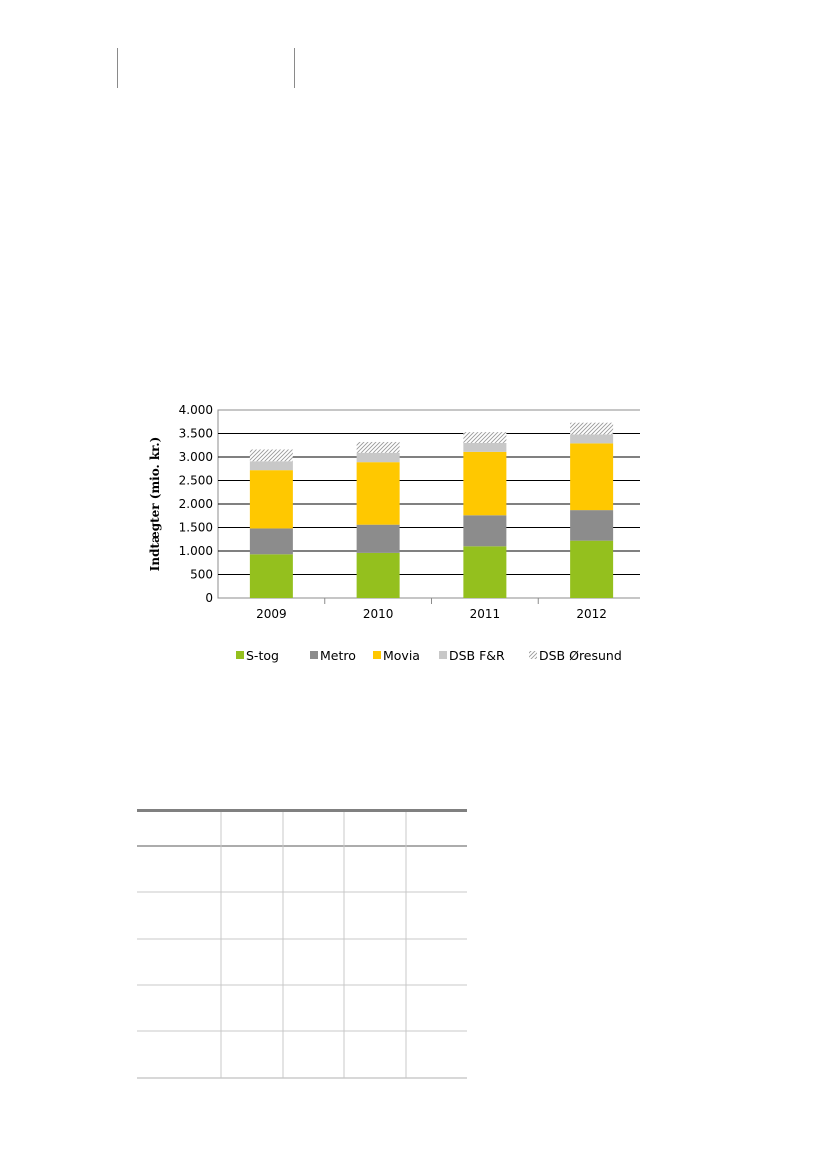  What do you see at coordinates (477, 655) in the screenshot?
I see `legend-label: DSB F&R` at bounding box center [477, 655].